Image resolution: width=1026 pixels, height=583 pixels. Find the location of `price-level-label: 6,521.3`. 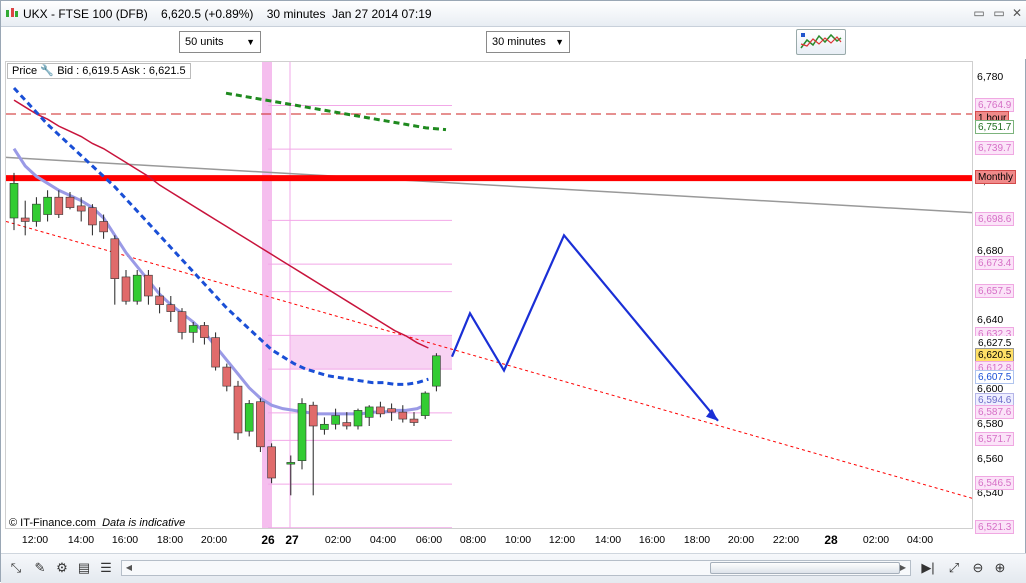

price-level-label: 6,521.3 is located at coordinates (995, 526).